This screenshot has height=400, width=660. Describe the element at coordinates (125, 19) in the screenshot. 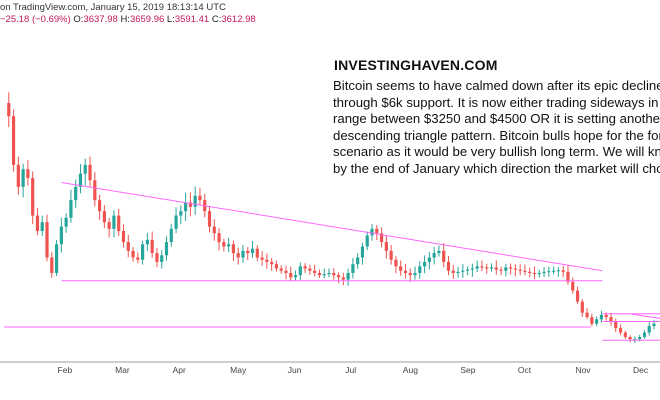

I see `high-label: H:` at that location.